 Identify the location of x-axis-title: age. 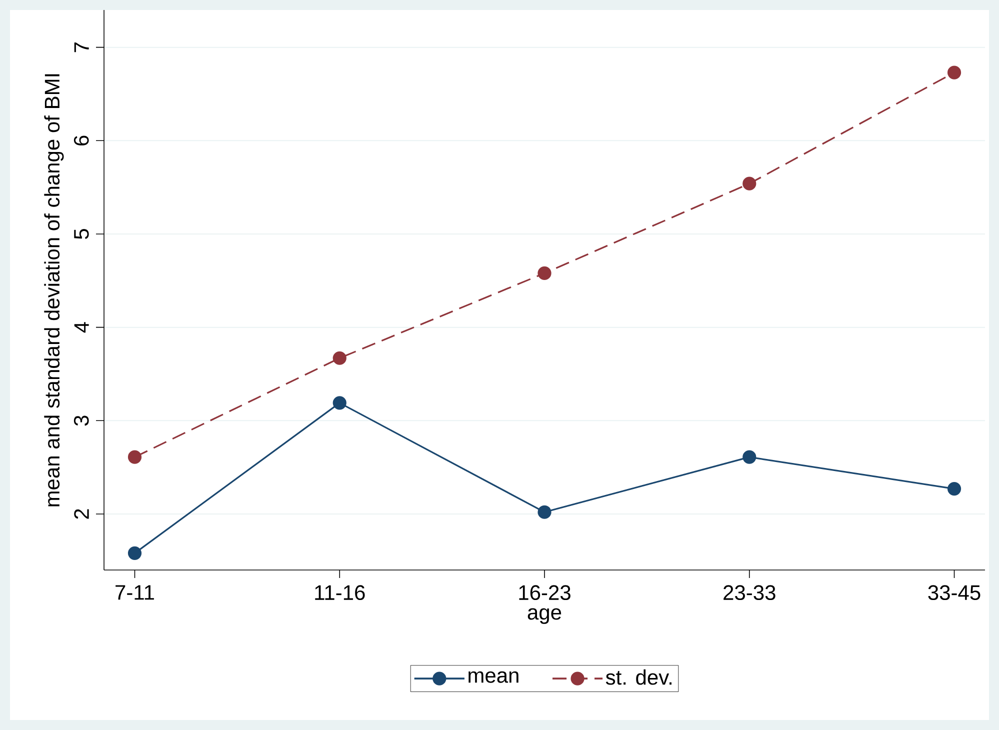
(545, 616).